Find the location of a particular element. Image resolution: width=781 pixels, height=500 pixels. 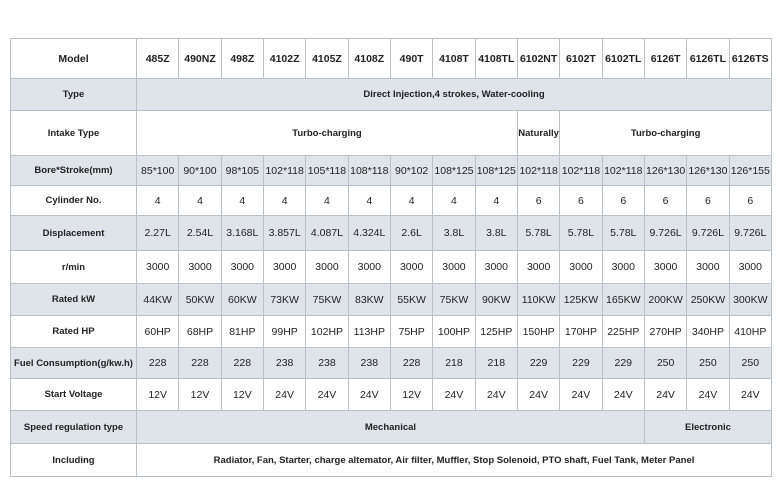

row-label: Displacement is located at coordinates (73, 233).